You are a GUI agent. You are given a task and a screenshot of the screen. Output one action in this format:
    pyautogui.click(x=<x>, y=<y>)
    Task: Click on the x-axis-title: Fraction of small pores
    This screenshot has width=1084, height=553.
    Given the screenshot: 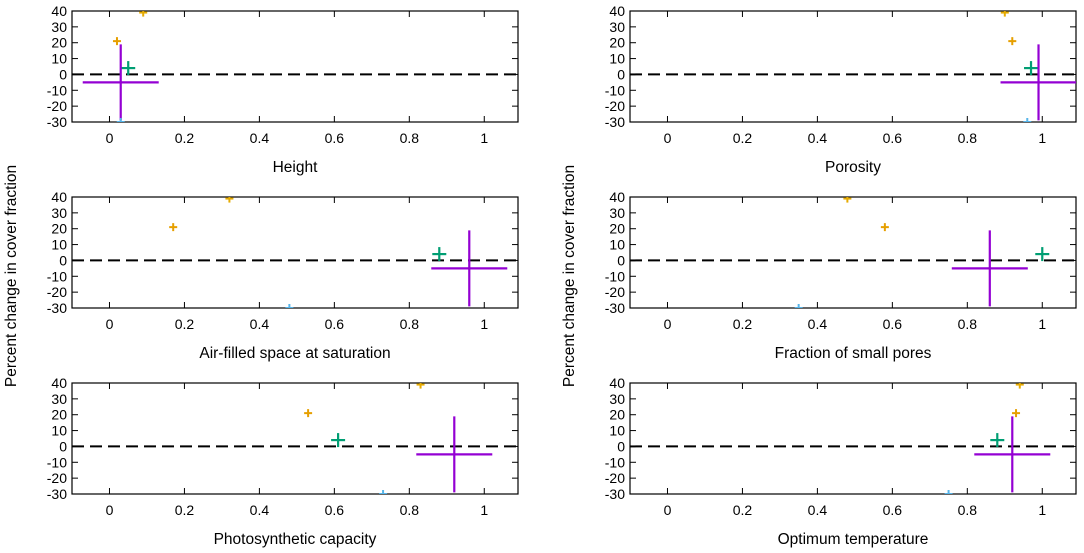 What is the action you would take?
    pyautogui.click(x=853, y=353)
    